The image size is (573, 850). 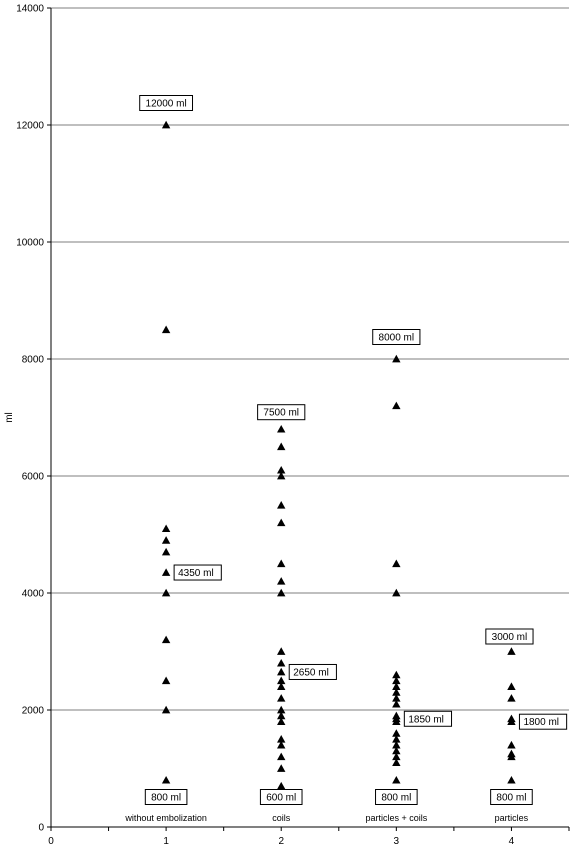 What do you see at coordinates (33, 594) in the screenshot?
I see `y-tick-label-2: 4000` at bounding box center [33, 594].